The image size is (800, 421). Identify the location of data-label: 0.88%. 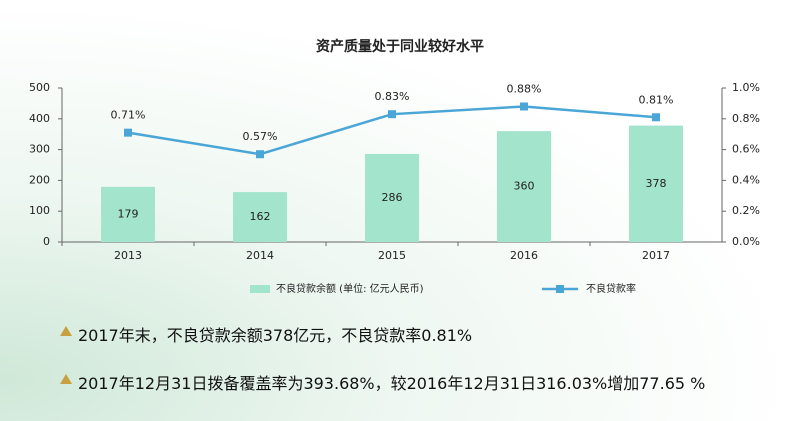
(524, 88).